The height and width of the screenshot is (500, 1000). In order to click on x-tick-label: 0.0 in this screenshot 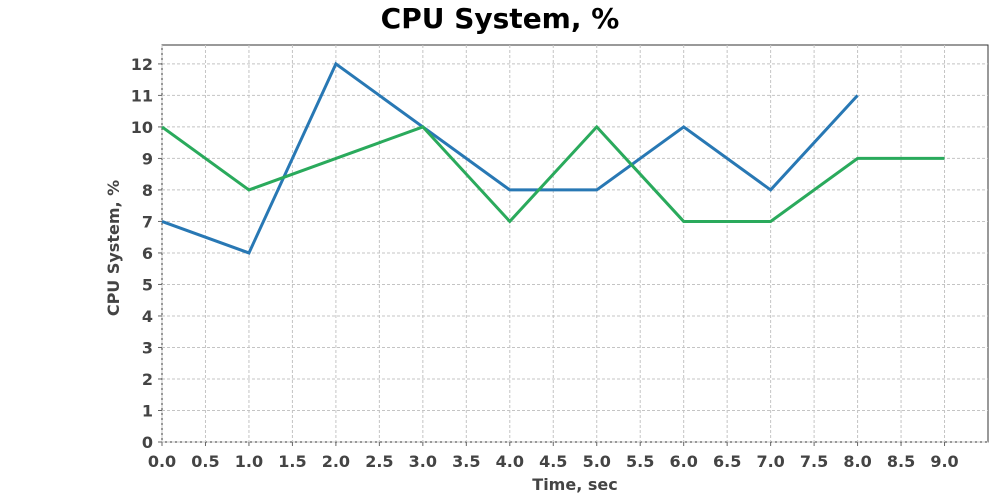, I will do `click(162, 461)`.